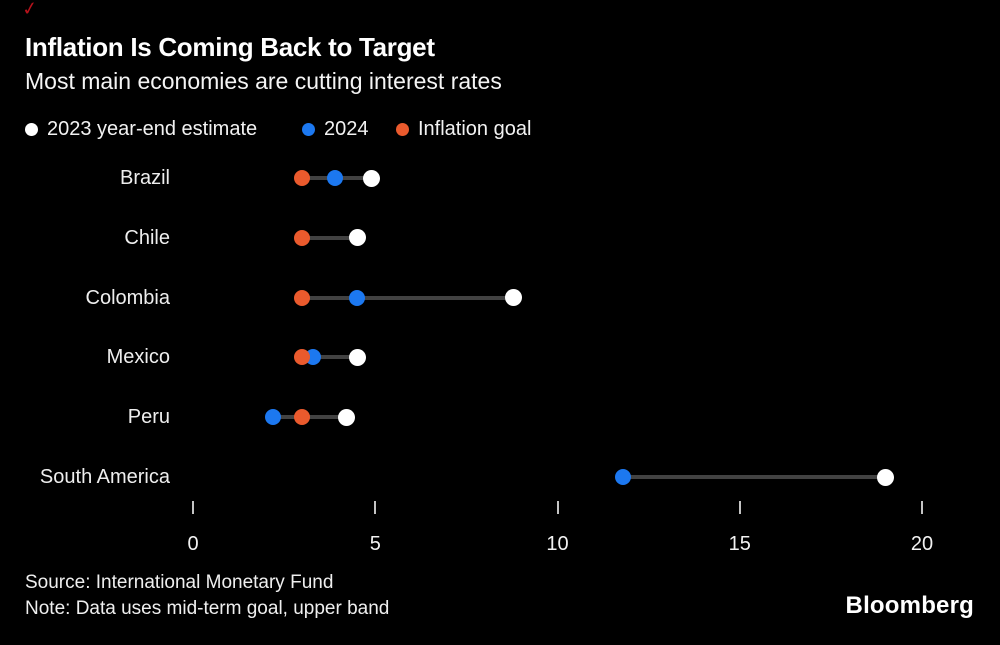 The height and width of the screenshot is (645, 1000). Describe the element at coordinates (127, 297) in the screenshot. I see `row-label-colombia: Colombia` at that location.